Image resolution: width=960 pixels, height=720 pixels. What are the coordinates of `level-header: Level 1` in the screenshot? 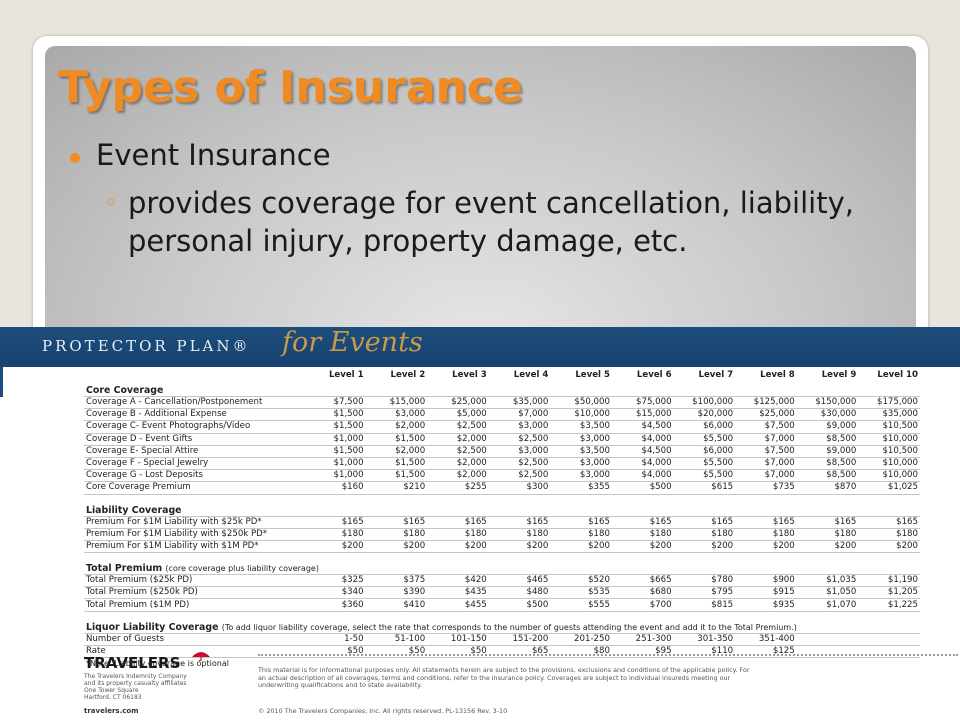 It's located at (346, 375).